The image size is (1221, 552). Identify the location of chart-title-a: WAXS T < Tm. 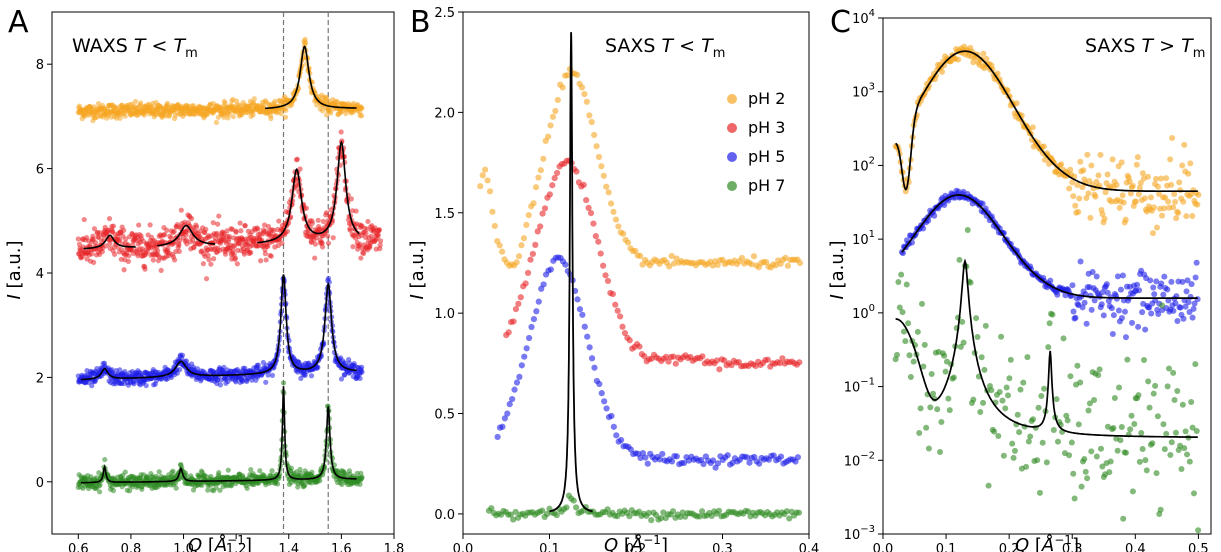
(135, 48).